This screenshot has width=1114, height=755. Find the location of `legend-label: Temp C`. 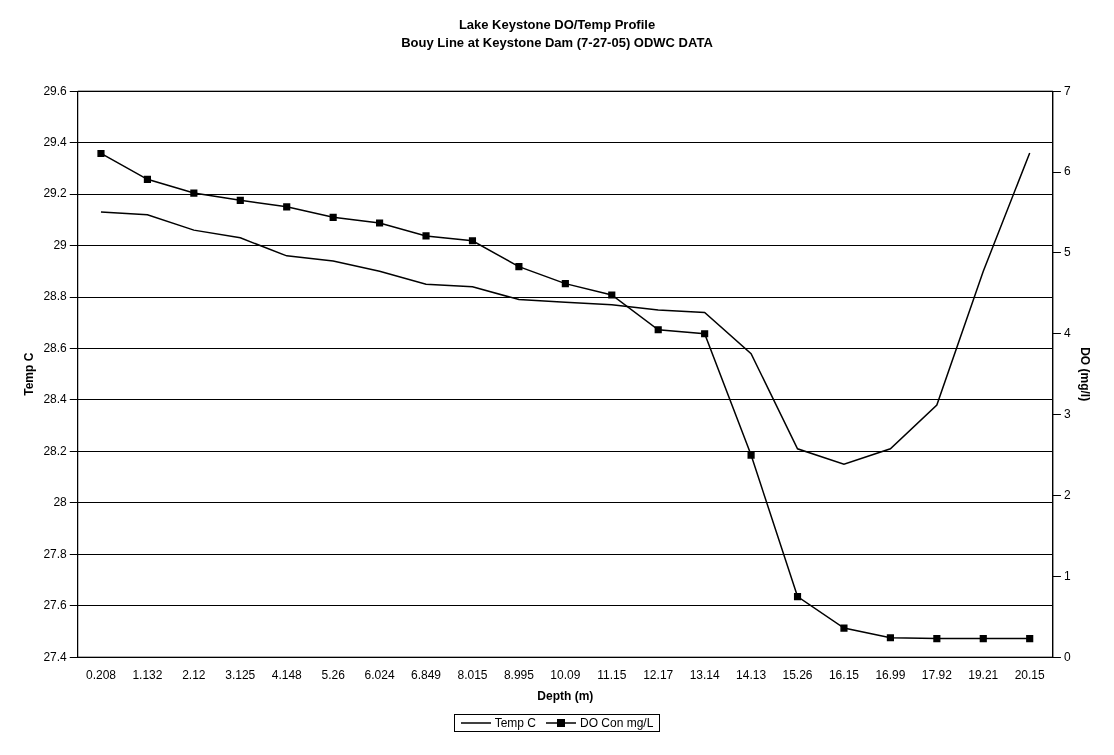

legend-label: Temp C is located at coordinates (515, 723).